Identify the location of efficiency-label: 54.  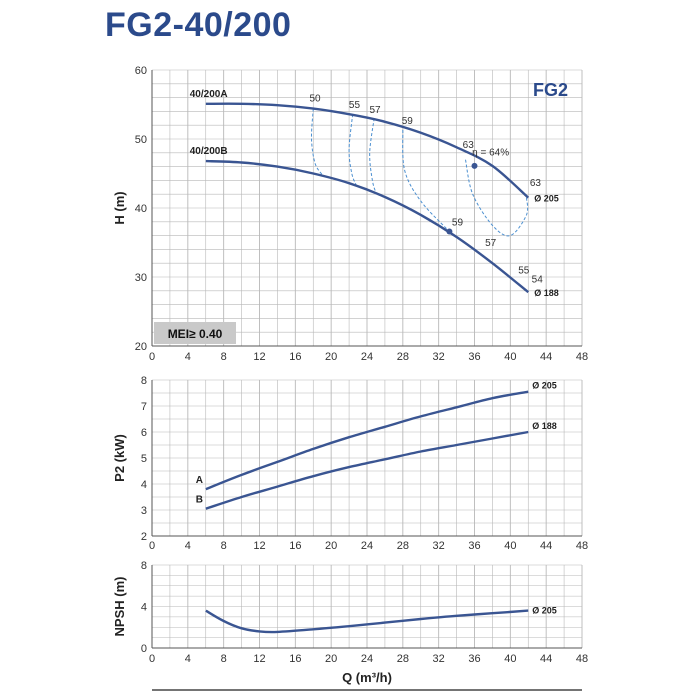
(538, 280).